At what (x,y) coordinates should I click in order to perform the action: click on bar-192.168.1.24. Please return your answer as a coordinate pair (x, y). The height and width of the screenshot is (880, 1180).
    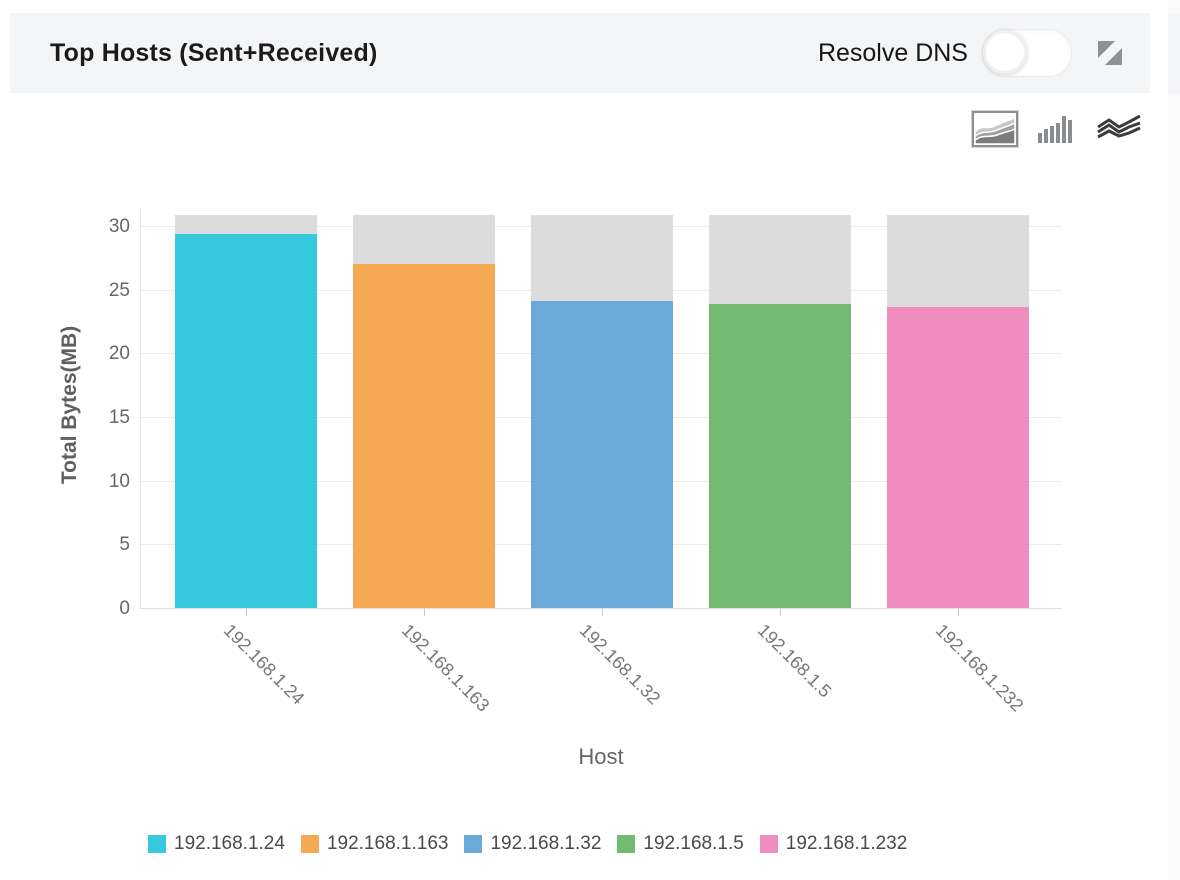
    Looking at the image, I should click on (246, 420).